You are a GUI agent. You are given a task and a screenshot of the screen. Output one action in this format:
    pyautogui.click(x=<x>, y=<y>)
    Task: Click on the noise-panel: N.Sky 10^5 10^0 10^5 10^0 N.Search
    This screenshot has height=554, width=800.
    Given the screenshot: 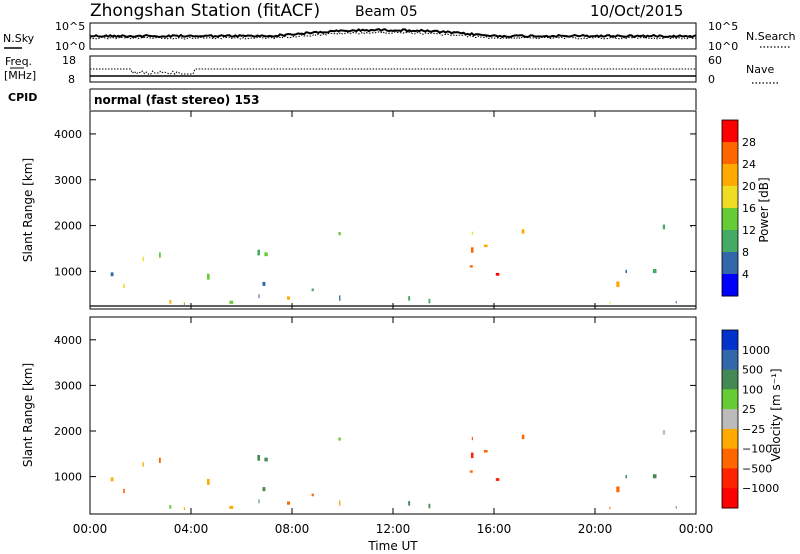 What is the action you would take?
    pyautogui.click(x=399, y=36)
    